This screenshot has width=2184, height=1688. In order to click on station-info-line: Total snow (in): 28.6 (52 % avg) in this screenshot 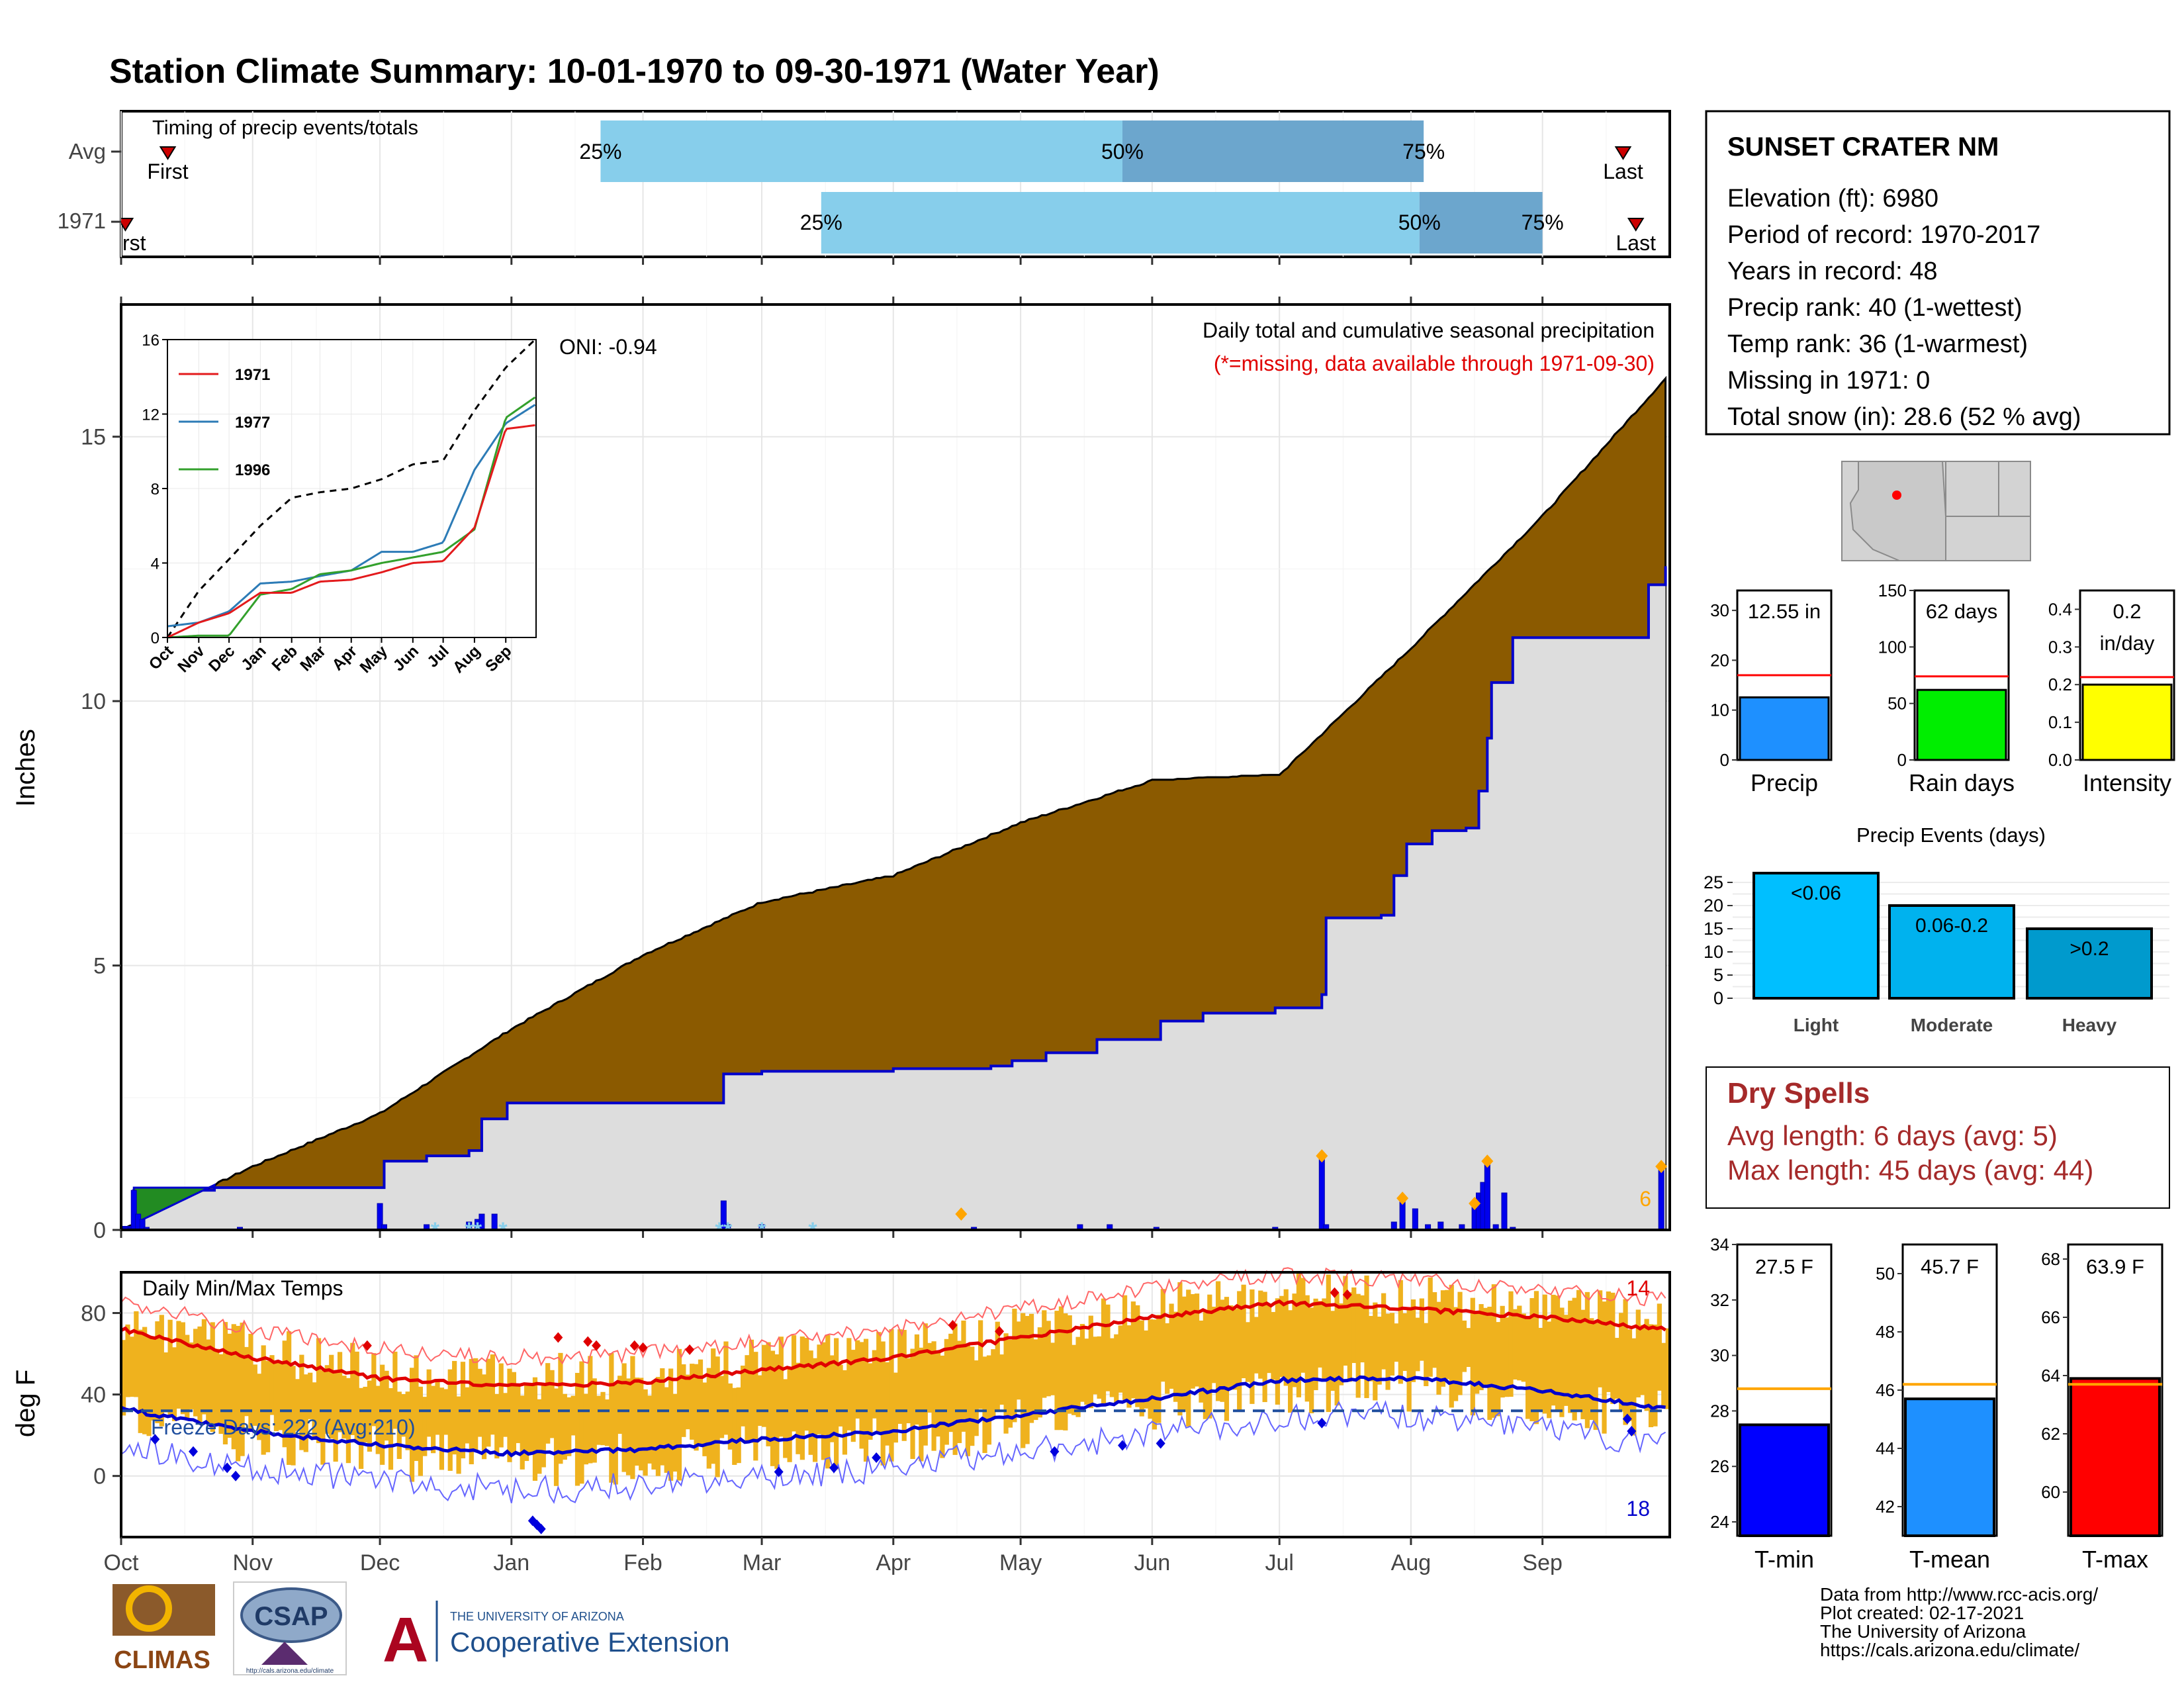, I will do `click(1904, 417)`.